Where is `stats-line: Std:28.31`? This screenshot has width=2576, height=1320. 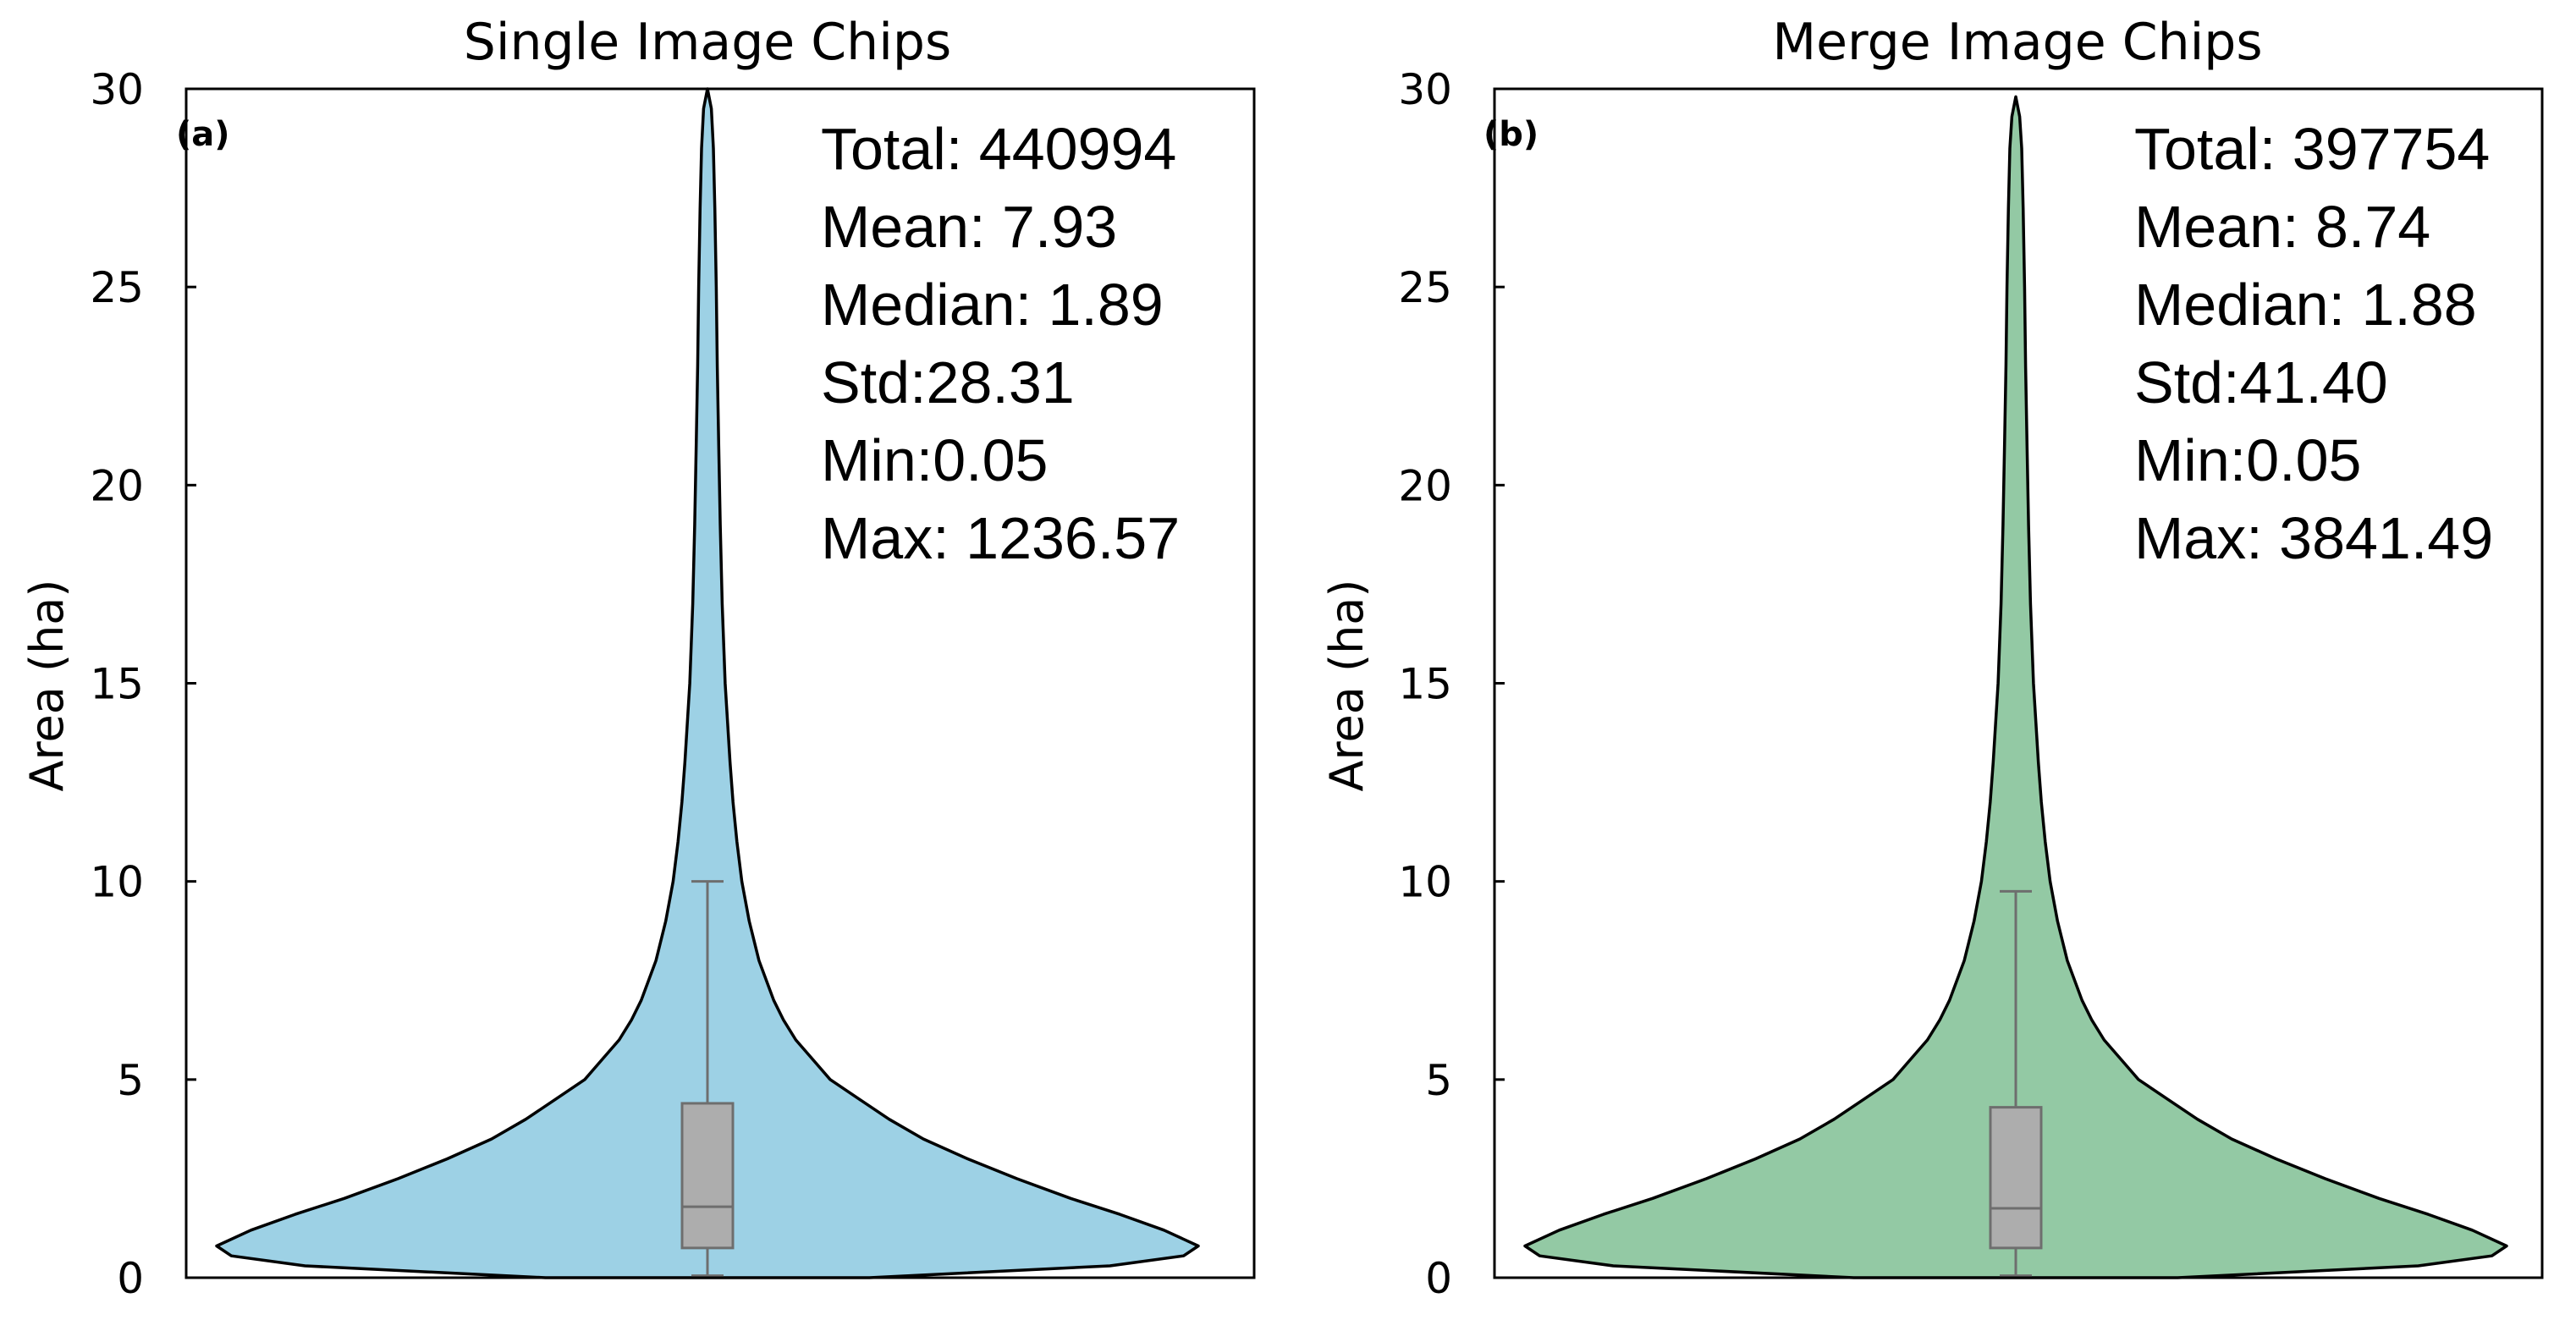 stats-line: Std:28.31 is located at coordinates (948, 382).